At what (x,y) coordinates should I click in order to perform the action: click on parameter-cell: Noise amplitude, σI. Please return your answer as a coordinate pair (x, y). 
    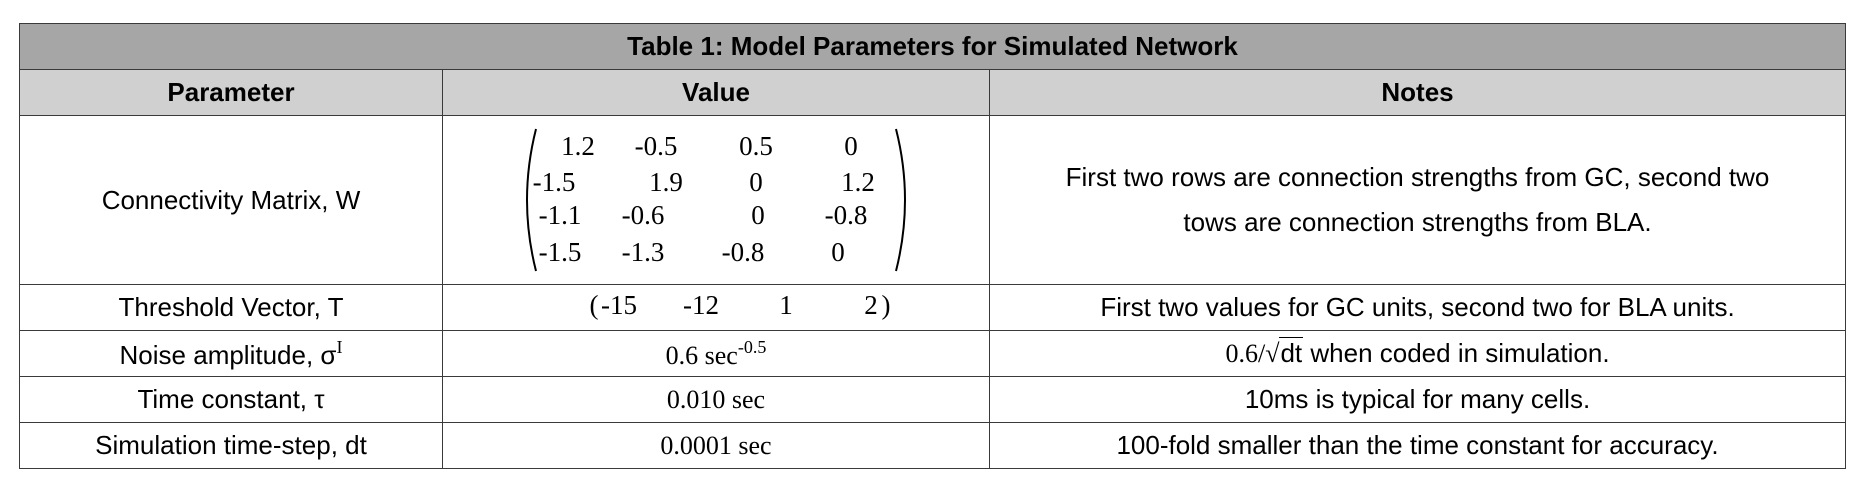
    Looking at the image, I should click on (231, 353).